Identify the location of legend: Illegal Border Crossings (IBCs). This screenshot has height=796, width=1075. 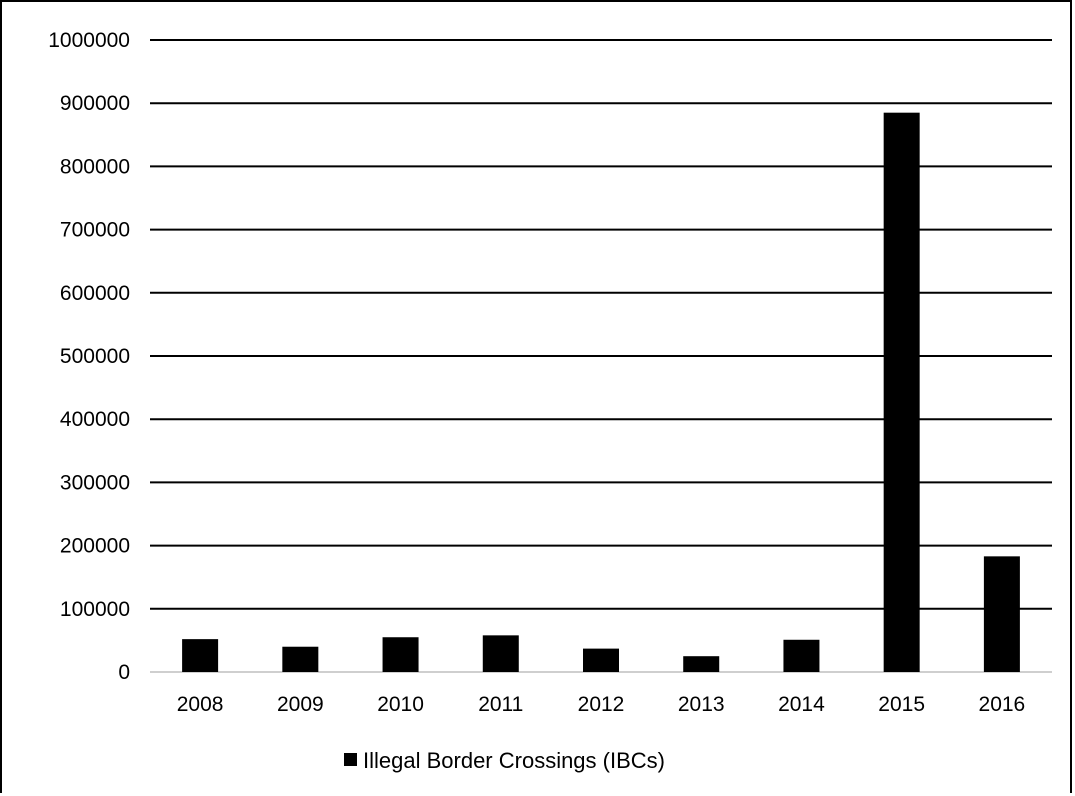
(504, 760).